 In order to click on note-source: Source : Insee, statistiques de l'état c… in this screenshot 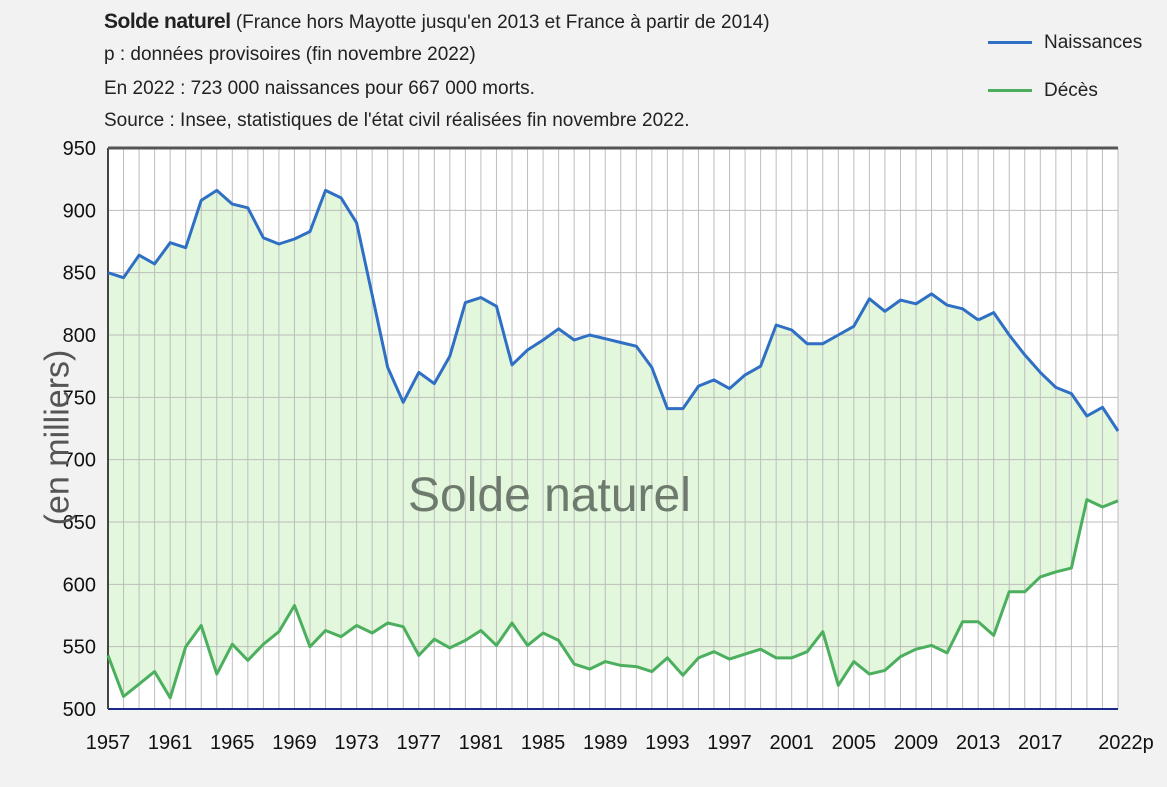, I will do `click(397, 120)`.